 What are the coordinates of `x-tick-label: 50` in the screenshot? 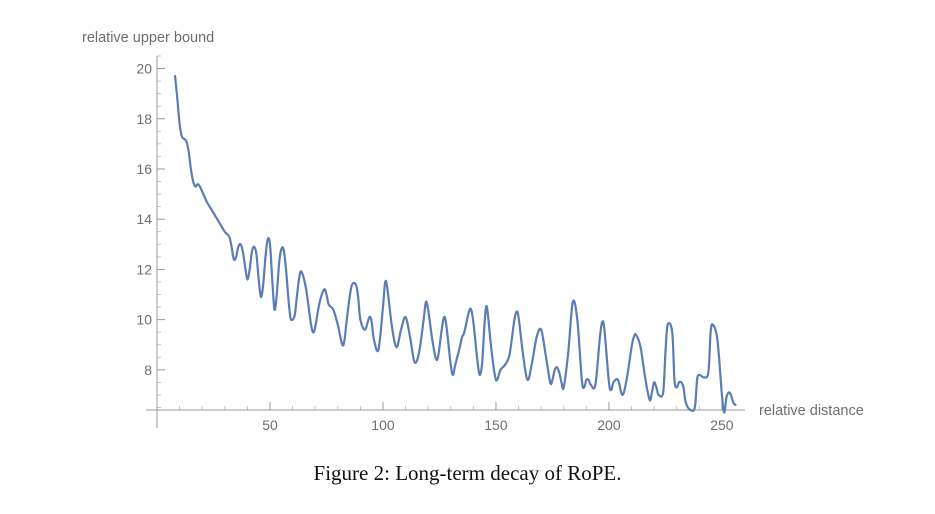 It's located at (270, 425).